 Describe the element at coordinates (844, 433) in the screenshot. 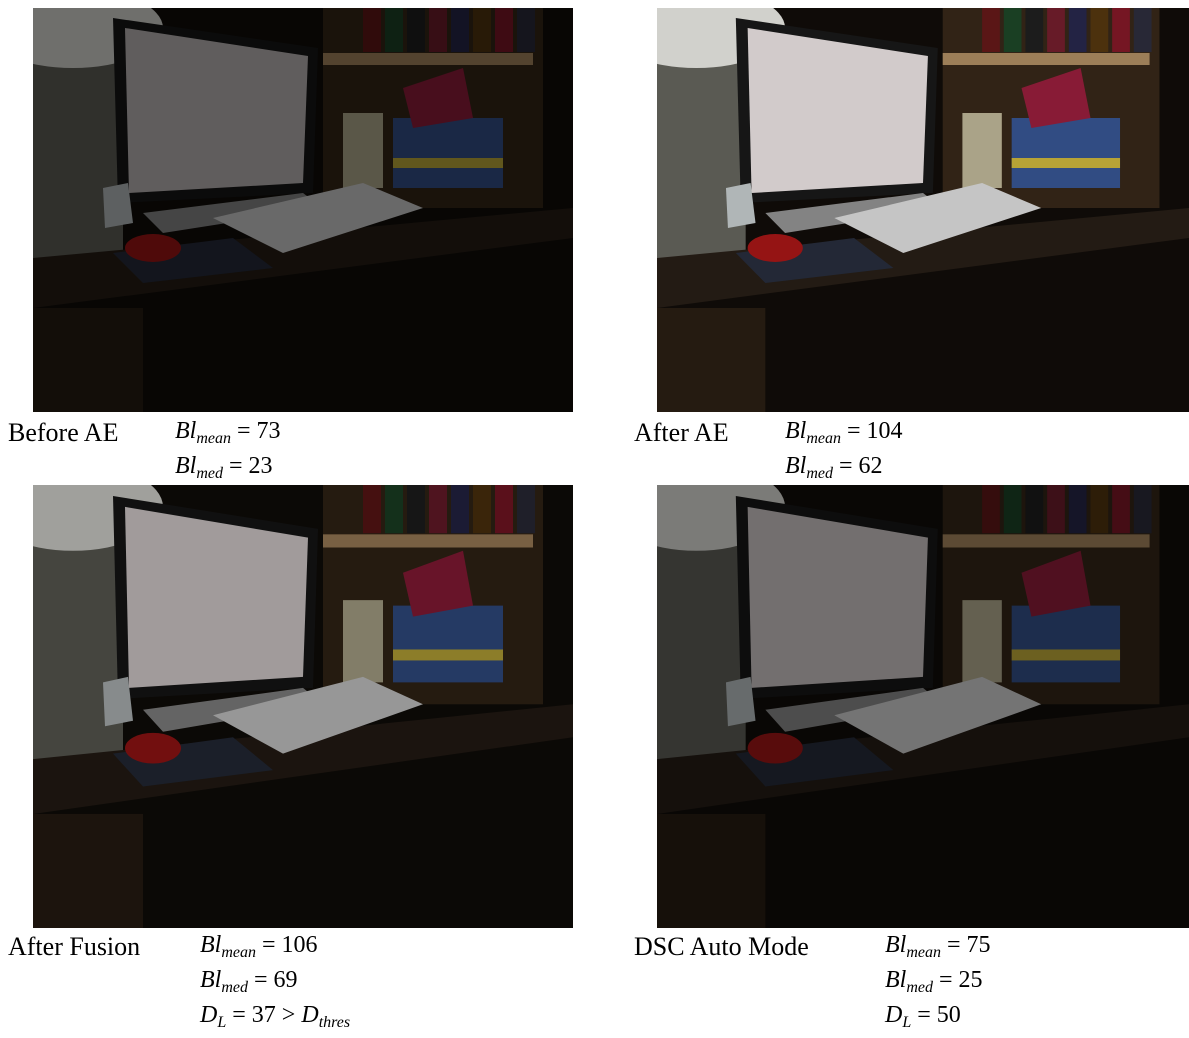

I see `metric-line: Blmean = 104` at that location.